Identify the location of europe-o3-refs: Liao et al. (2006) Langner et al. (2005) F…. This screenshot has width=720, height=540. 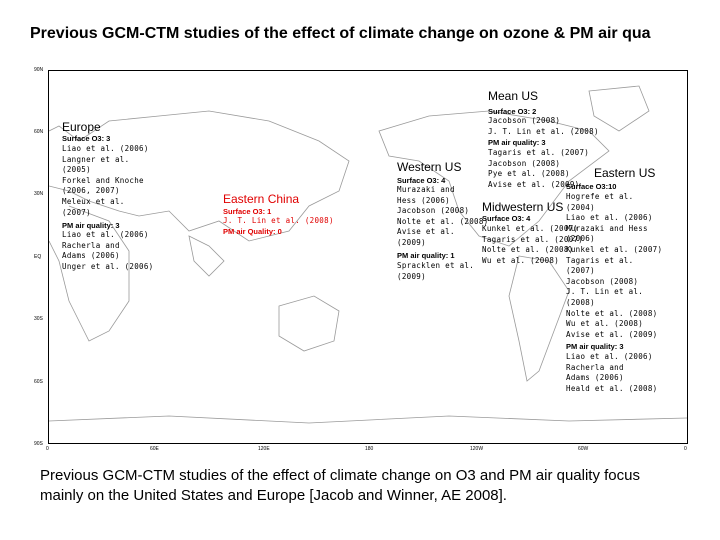
(105, 180).